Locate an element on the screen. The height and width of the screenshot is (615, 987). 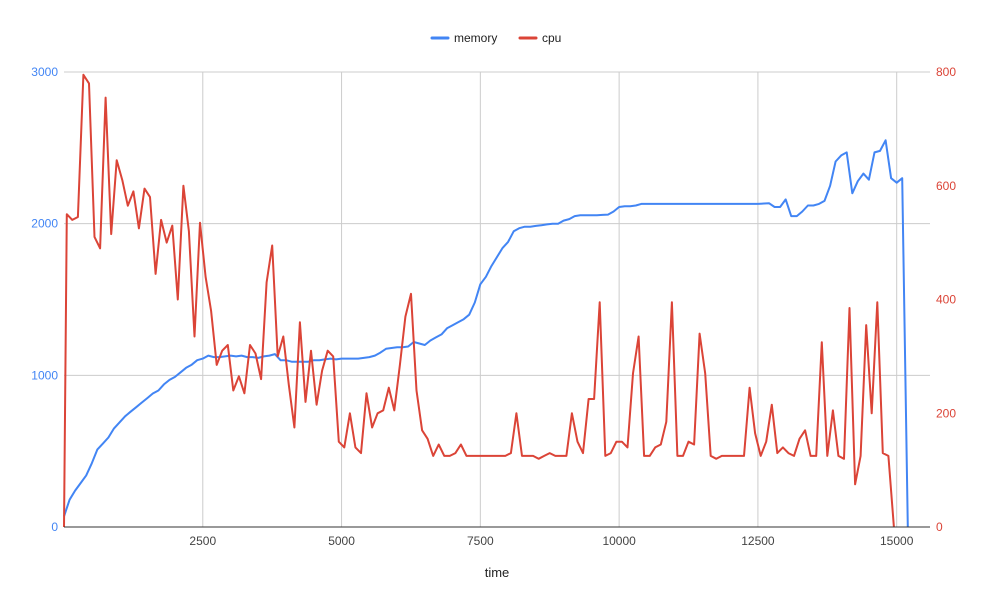
x-tick-label: 5000 is located at coordinates (341, 541).